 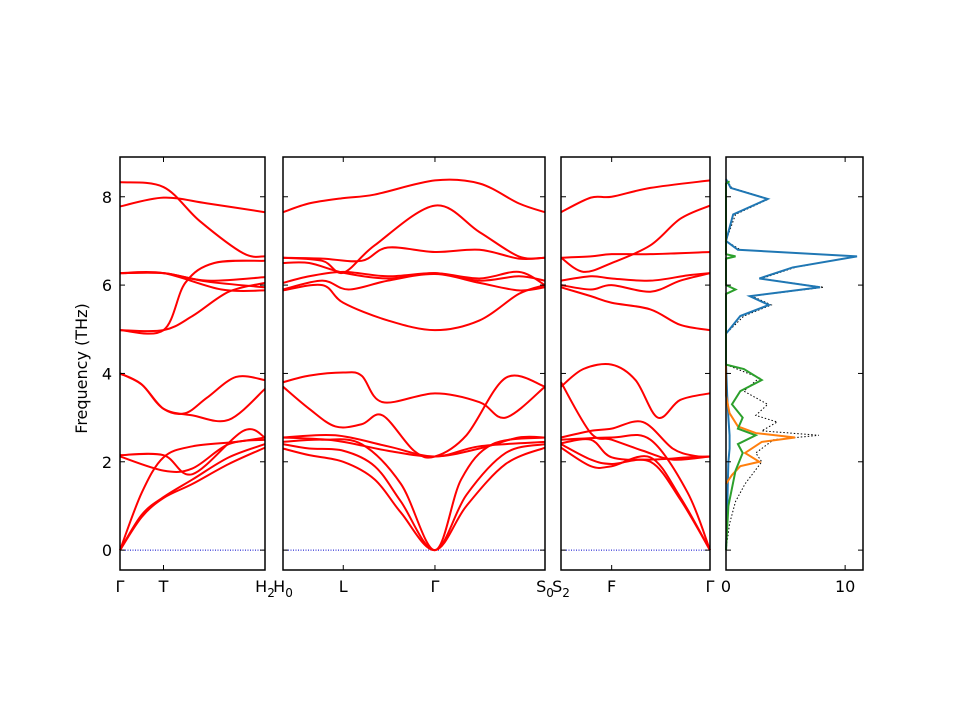 I want to click on ytick-label: 8, so click(x=107, y=197).